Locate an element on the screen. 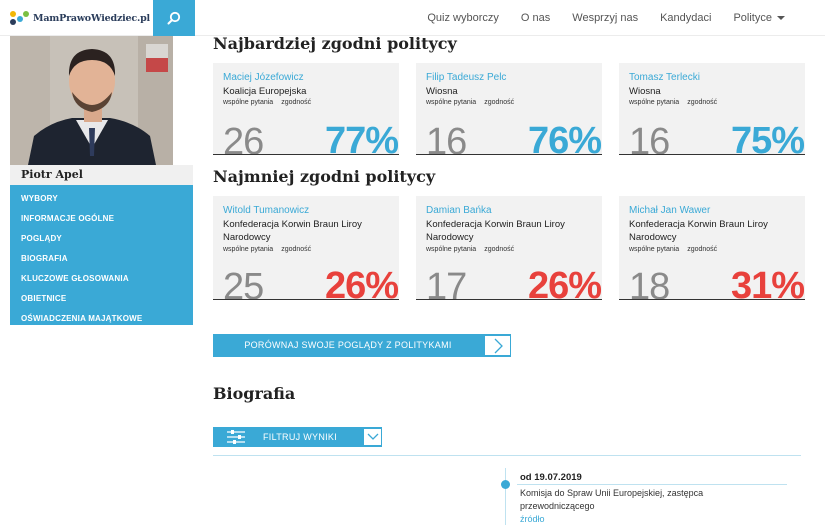 The image size is (825, 525). sidebar-item-biography: Biografia is located at coordinates (44, 258).